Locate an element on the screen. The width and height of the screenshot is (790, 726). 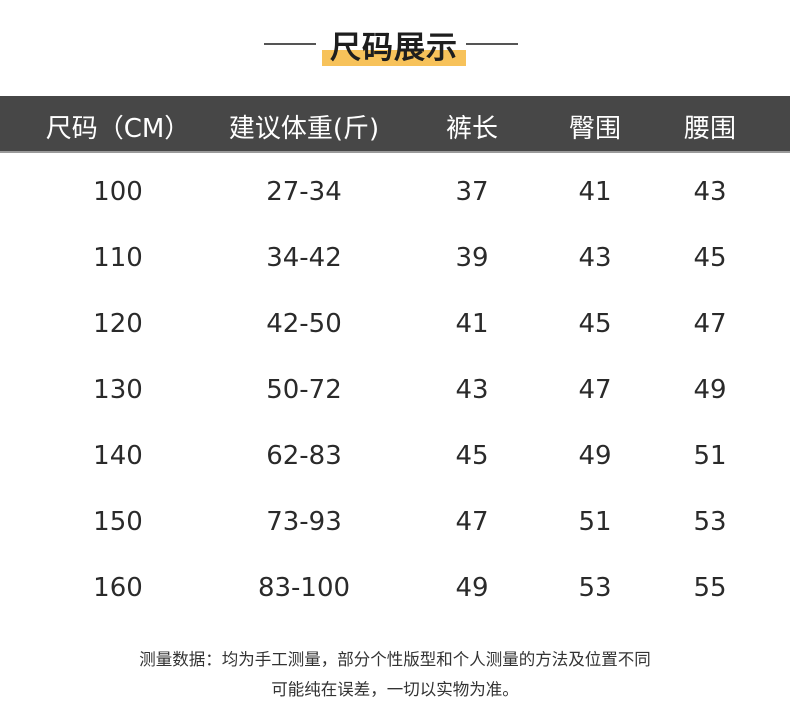
table-row: 130 50-72 43 47 49 is located at coordinates (395, 395).